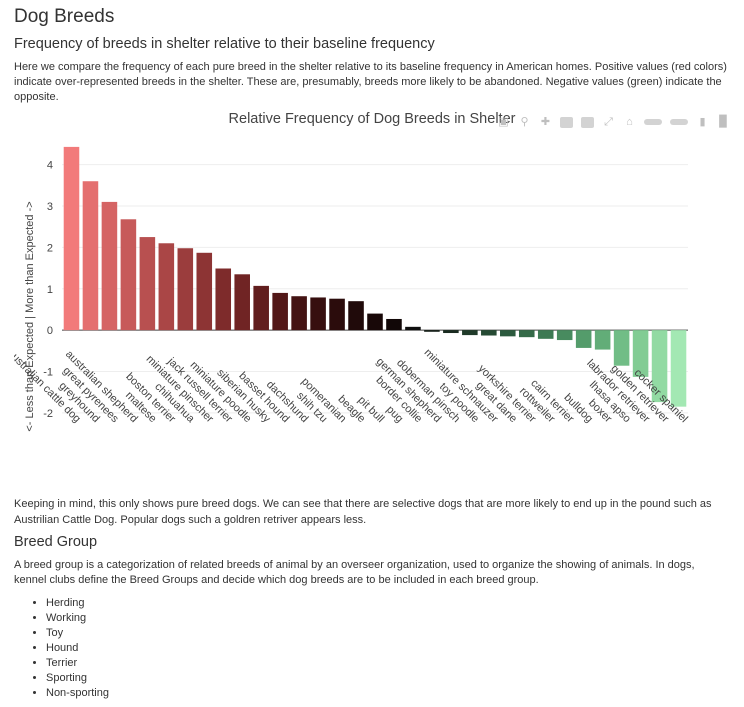 The image size is (744, 707). I want to click on autoscale-icon: ⤢, so click(608, 121).